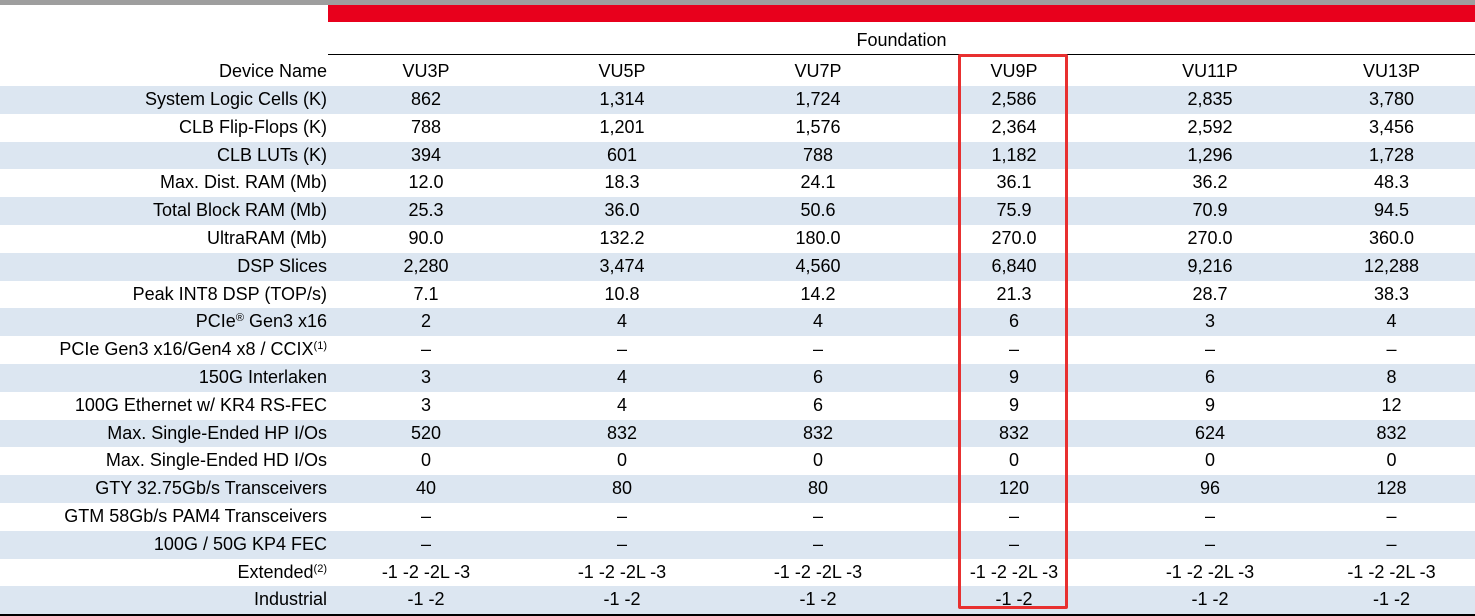  What do you see at coordinates (818, 266) in the screenshot?
I see `table-cell: 4,560` at bounding box center [818, 266].